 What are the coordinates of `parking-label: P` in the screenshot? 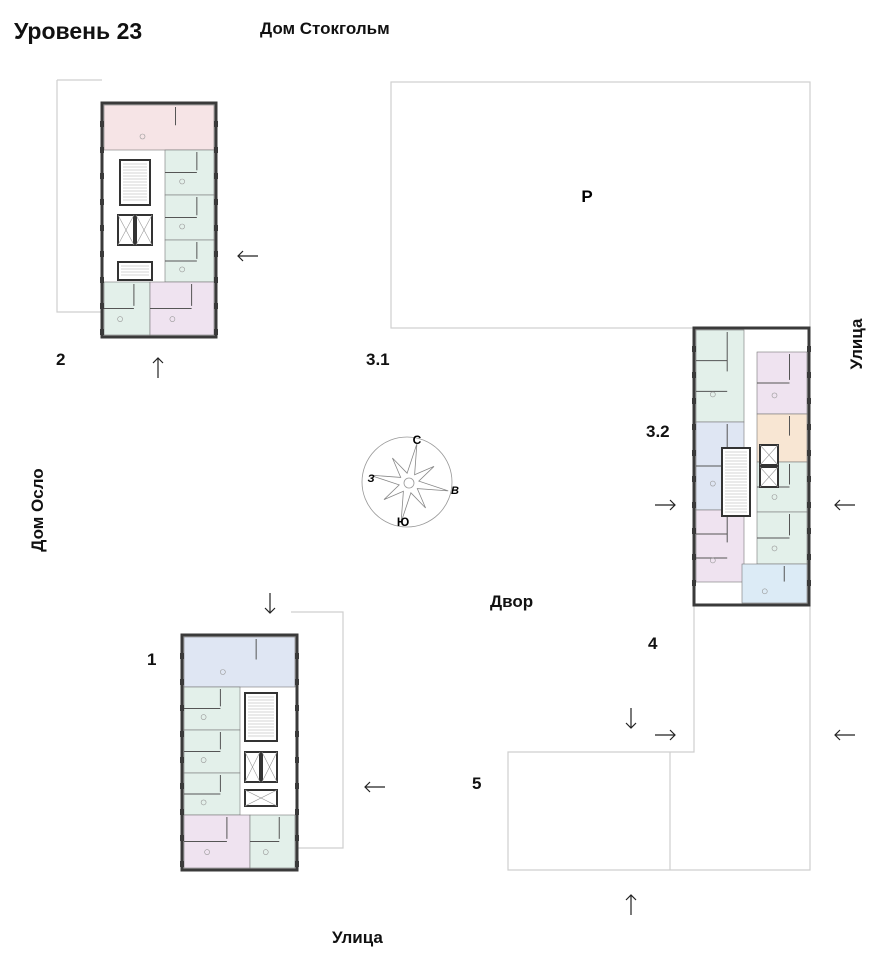 It's located at (586, 196).